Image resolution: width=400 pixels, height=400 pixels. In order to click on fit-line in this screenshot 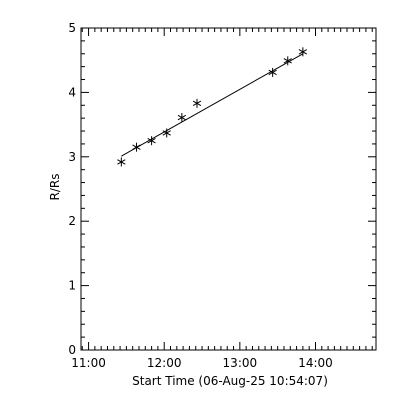, I will do `click(212, 105)`.